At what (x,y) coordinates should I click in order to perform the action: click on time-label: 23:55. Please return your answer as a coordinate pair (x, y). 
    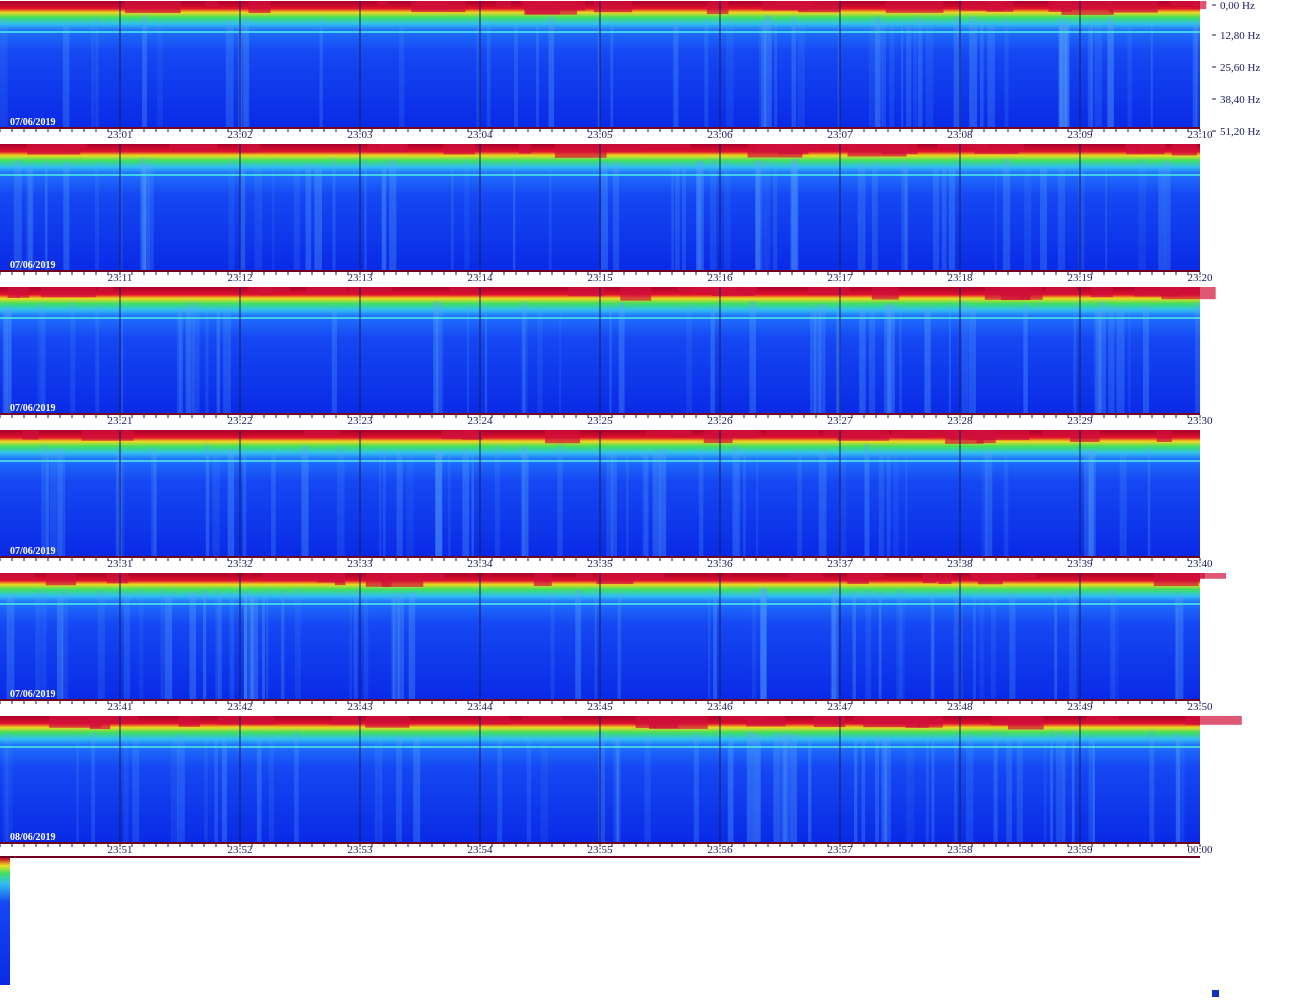
    Looking at the image, I should click on (600, 850).